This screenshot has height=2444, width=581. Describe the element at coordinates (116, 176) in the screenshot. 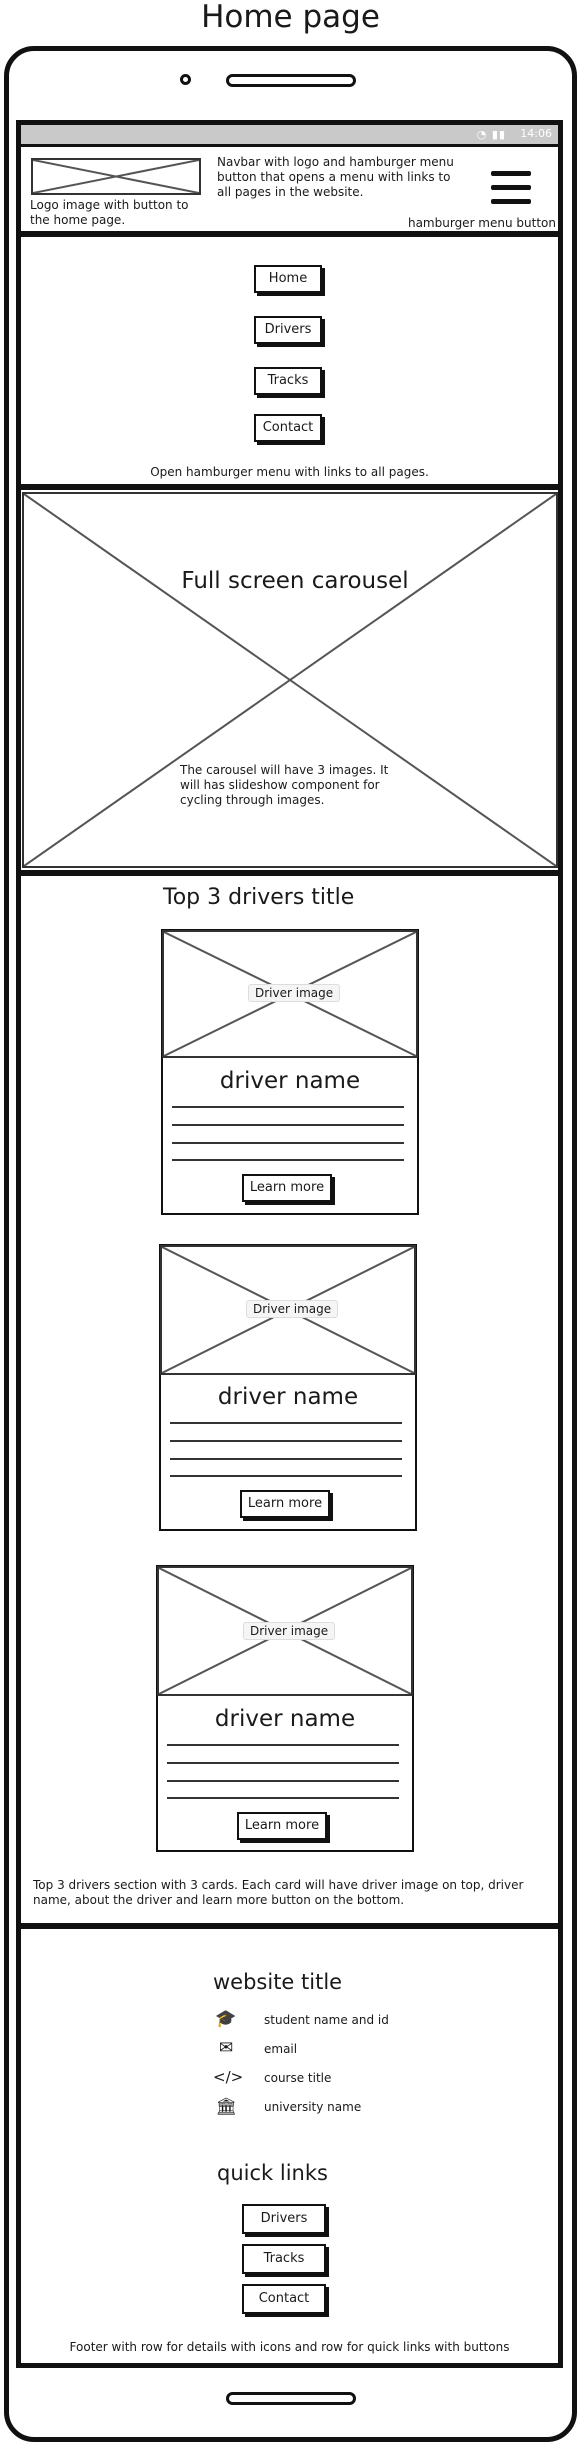

I see `logo-image` at that location.